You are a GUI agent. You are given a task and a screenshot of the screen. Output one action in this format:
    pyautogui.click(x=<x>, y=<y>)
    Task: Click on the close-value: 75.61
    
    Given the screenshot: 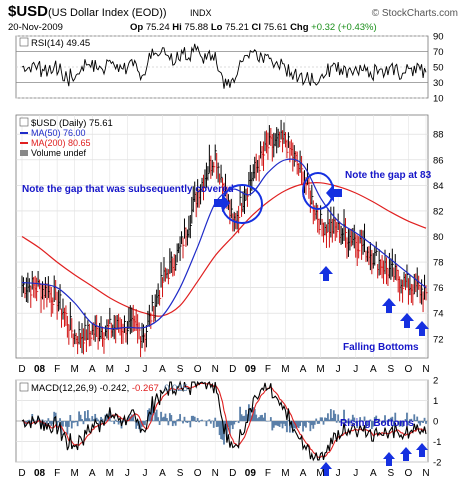 What is the action you would take?
    pyautogui.click(x=276, y=27)
    